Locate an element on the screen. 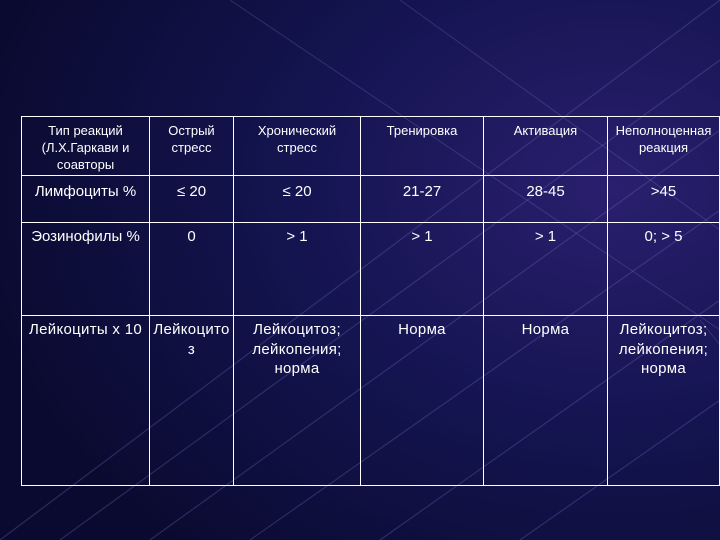  header-cell: Острый стресс is located at coordinates (191, 146).